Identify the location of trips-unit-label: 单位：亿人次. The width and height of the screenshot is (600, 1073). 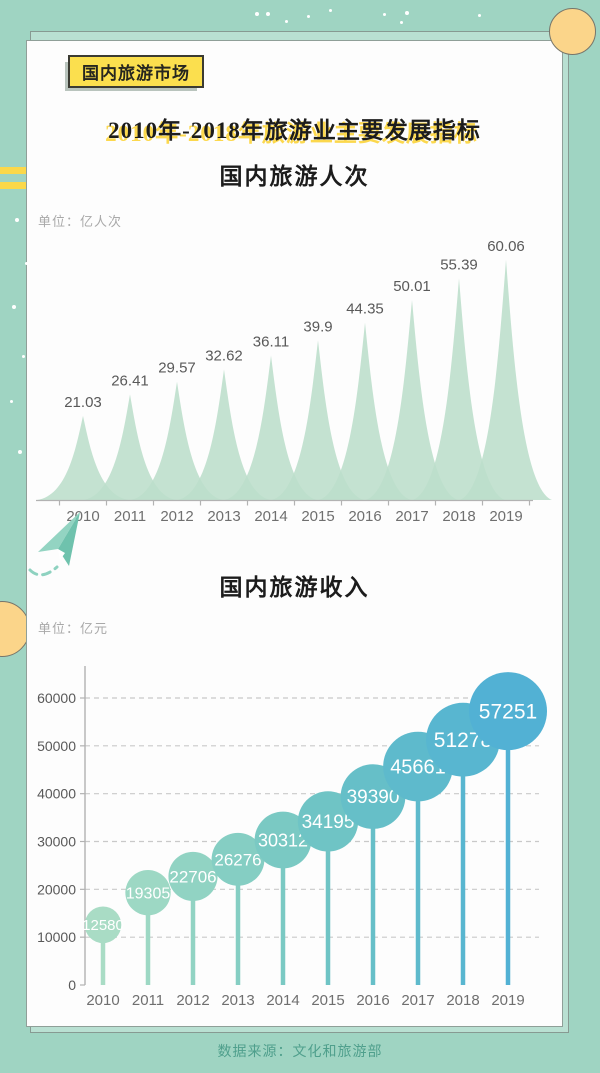
(80, 221).